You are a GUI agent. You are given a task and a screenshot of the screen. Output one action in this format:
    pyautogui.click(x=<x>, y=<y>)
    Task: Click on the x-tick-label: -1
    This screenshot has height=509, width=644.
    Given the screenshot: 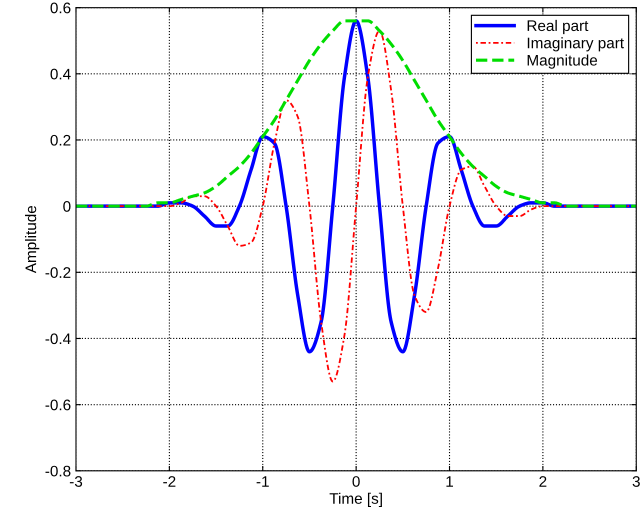 What is the action you would take?
    pyautogui.click(x=262, y=481)
    